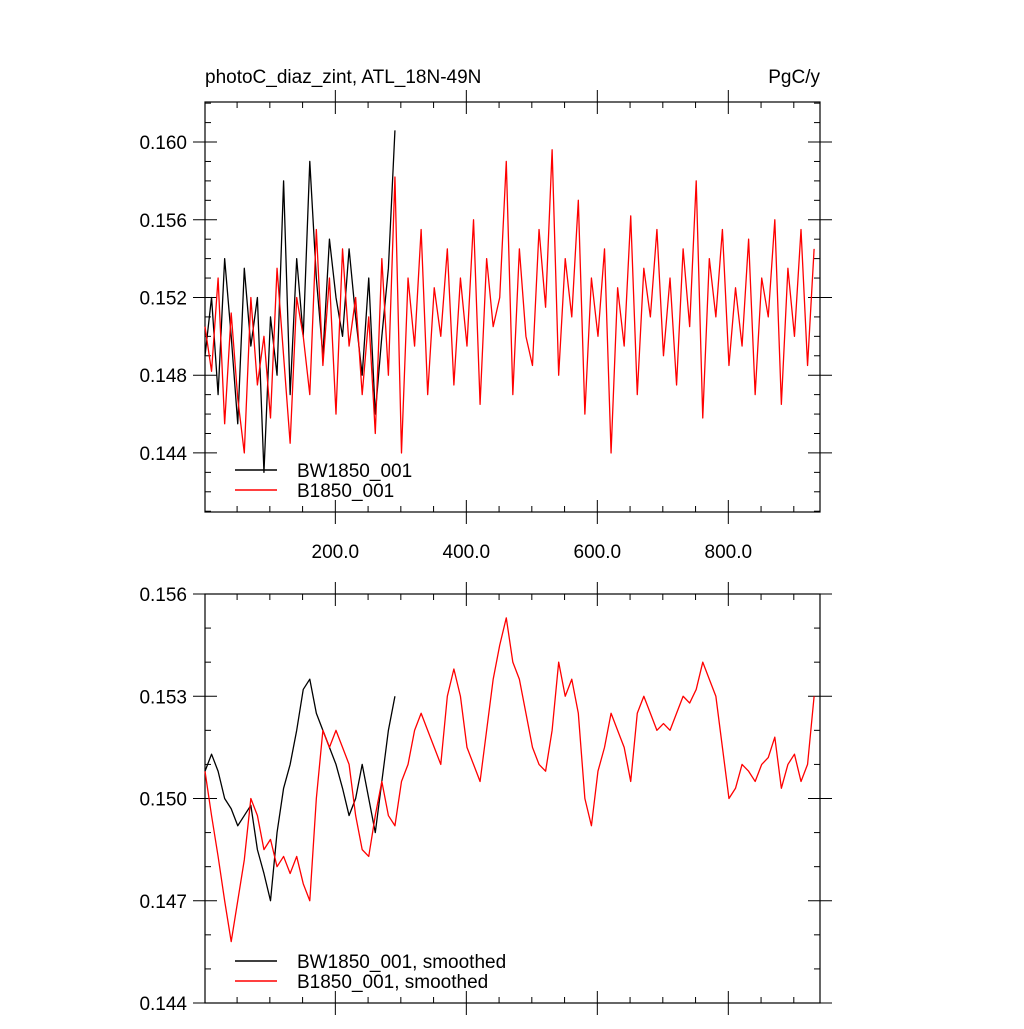  I want to click on legend-label: BW1850_001, smoothed, so click(401, 962).